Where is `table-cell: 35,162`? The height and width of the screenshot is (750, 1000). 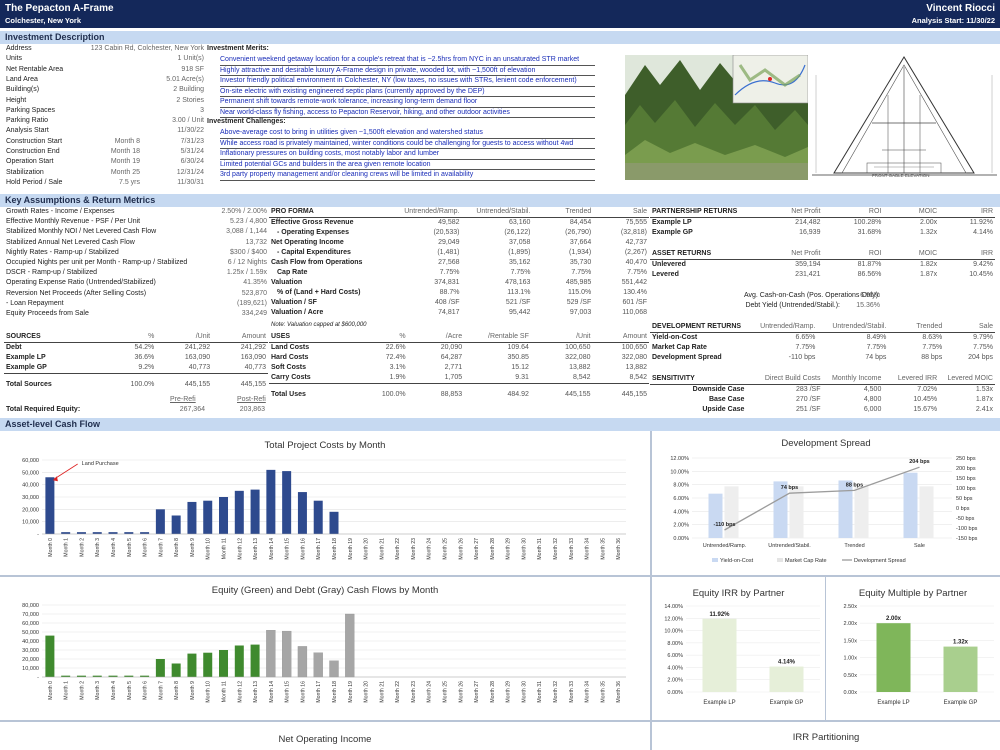
table-cell: 35,162 is located at coordinates (520, 262).